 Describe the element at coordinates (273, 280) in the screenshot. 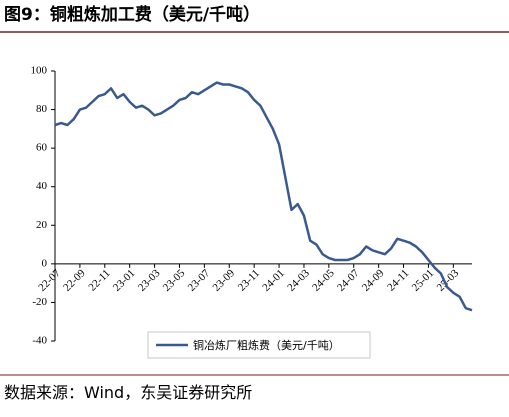

I see `x-tick-label: 24-01` at that location.